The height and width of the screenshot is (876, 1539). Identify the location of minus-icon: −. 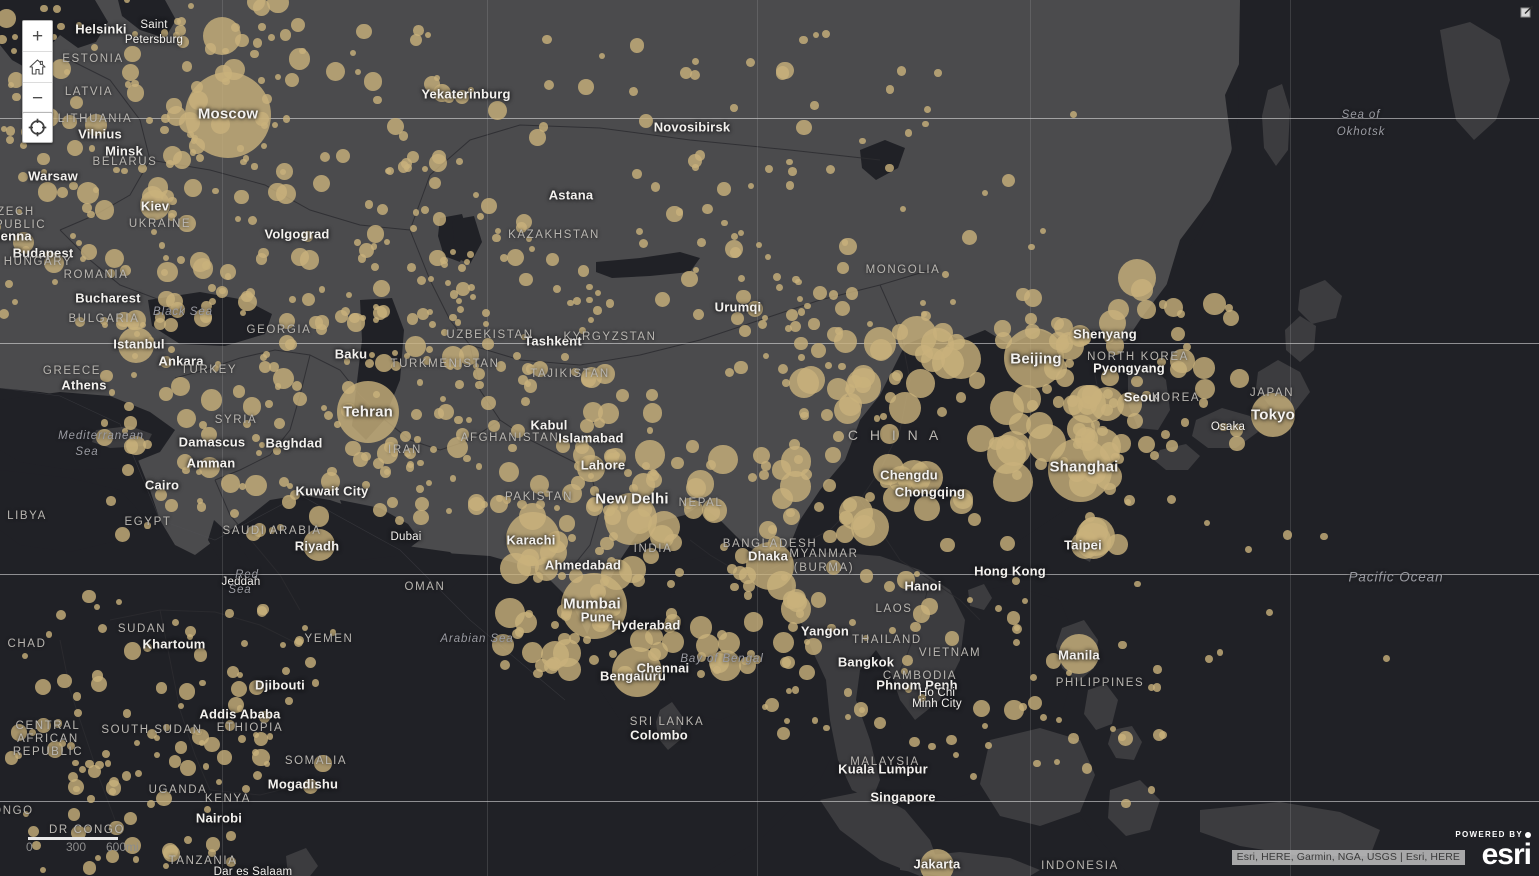
(37, 98).